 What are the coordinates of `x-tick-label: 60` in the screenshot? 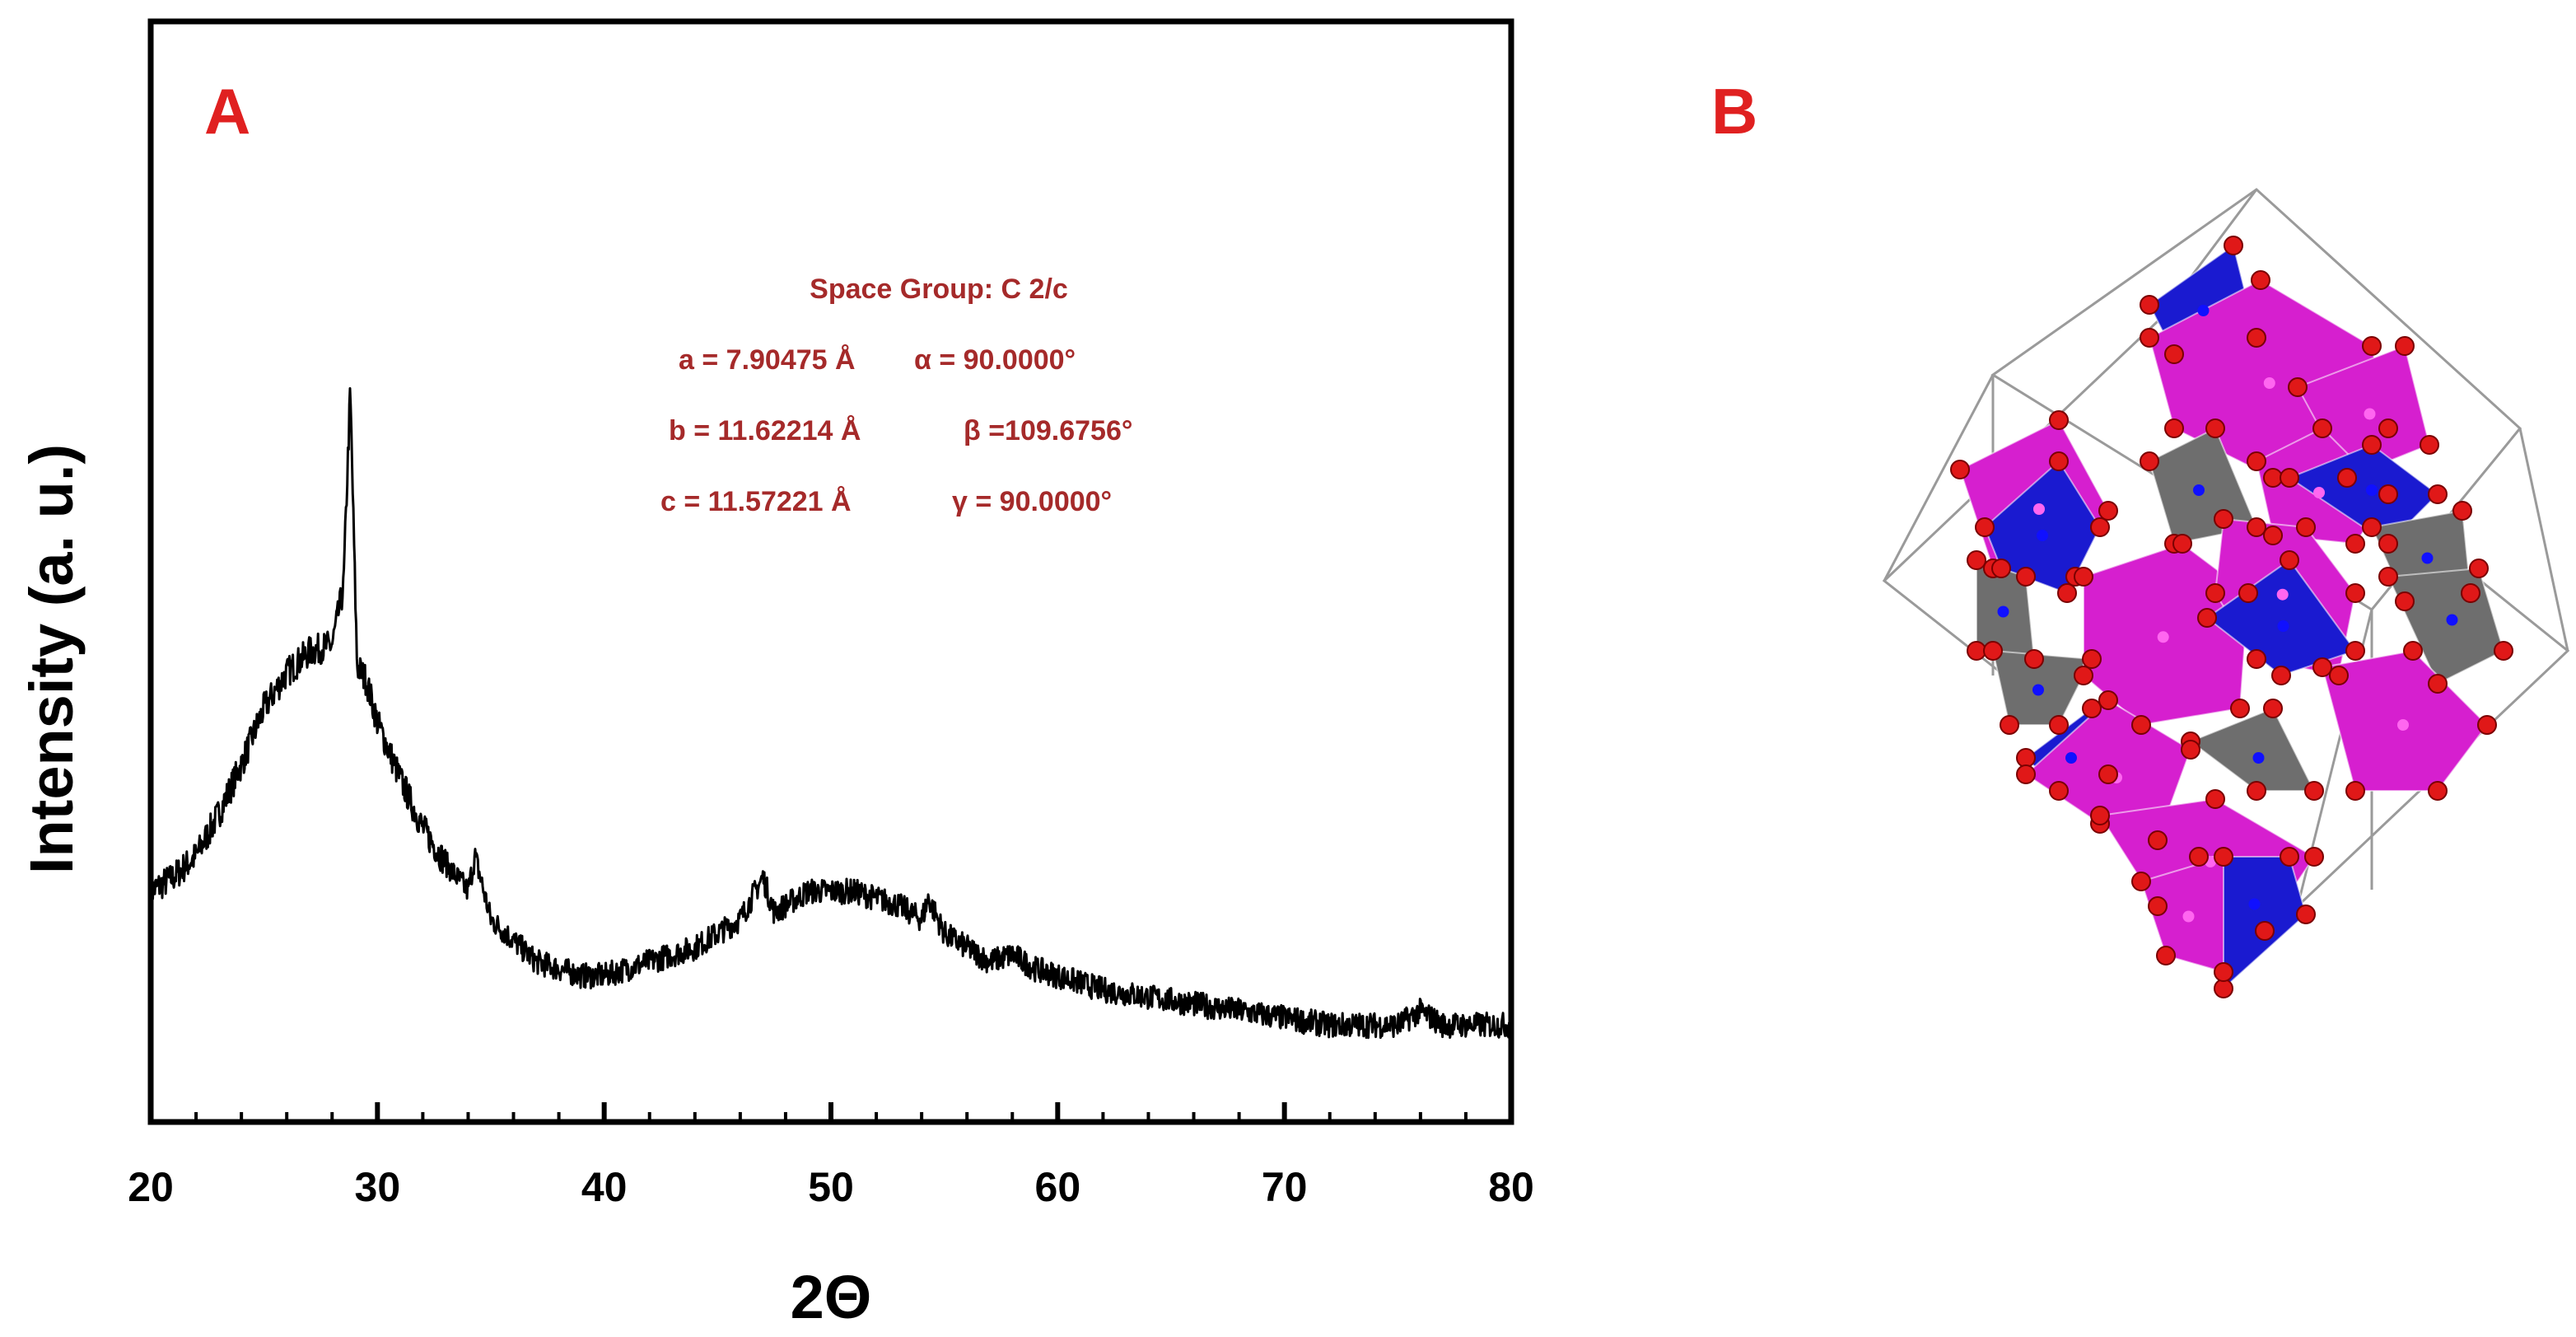 It's located at (1058, 1187).